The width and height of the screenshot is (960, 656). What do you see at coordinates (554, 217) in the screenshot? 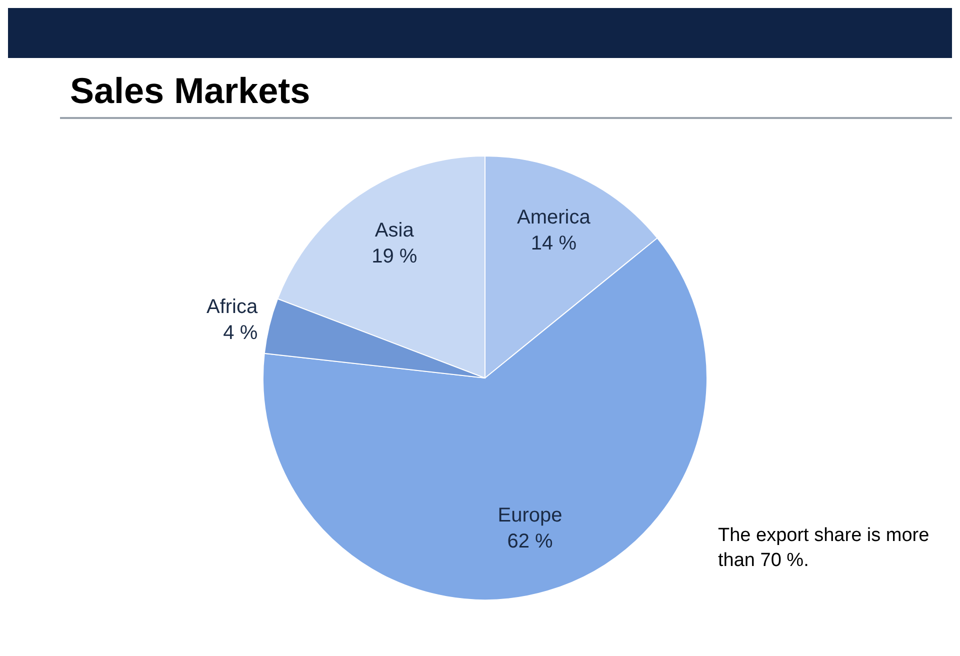
I see `slice-label: America` at bounding box center [554, 217].